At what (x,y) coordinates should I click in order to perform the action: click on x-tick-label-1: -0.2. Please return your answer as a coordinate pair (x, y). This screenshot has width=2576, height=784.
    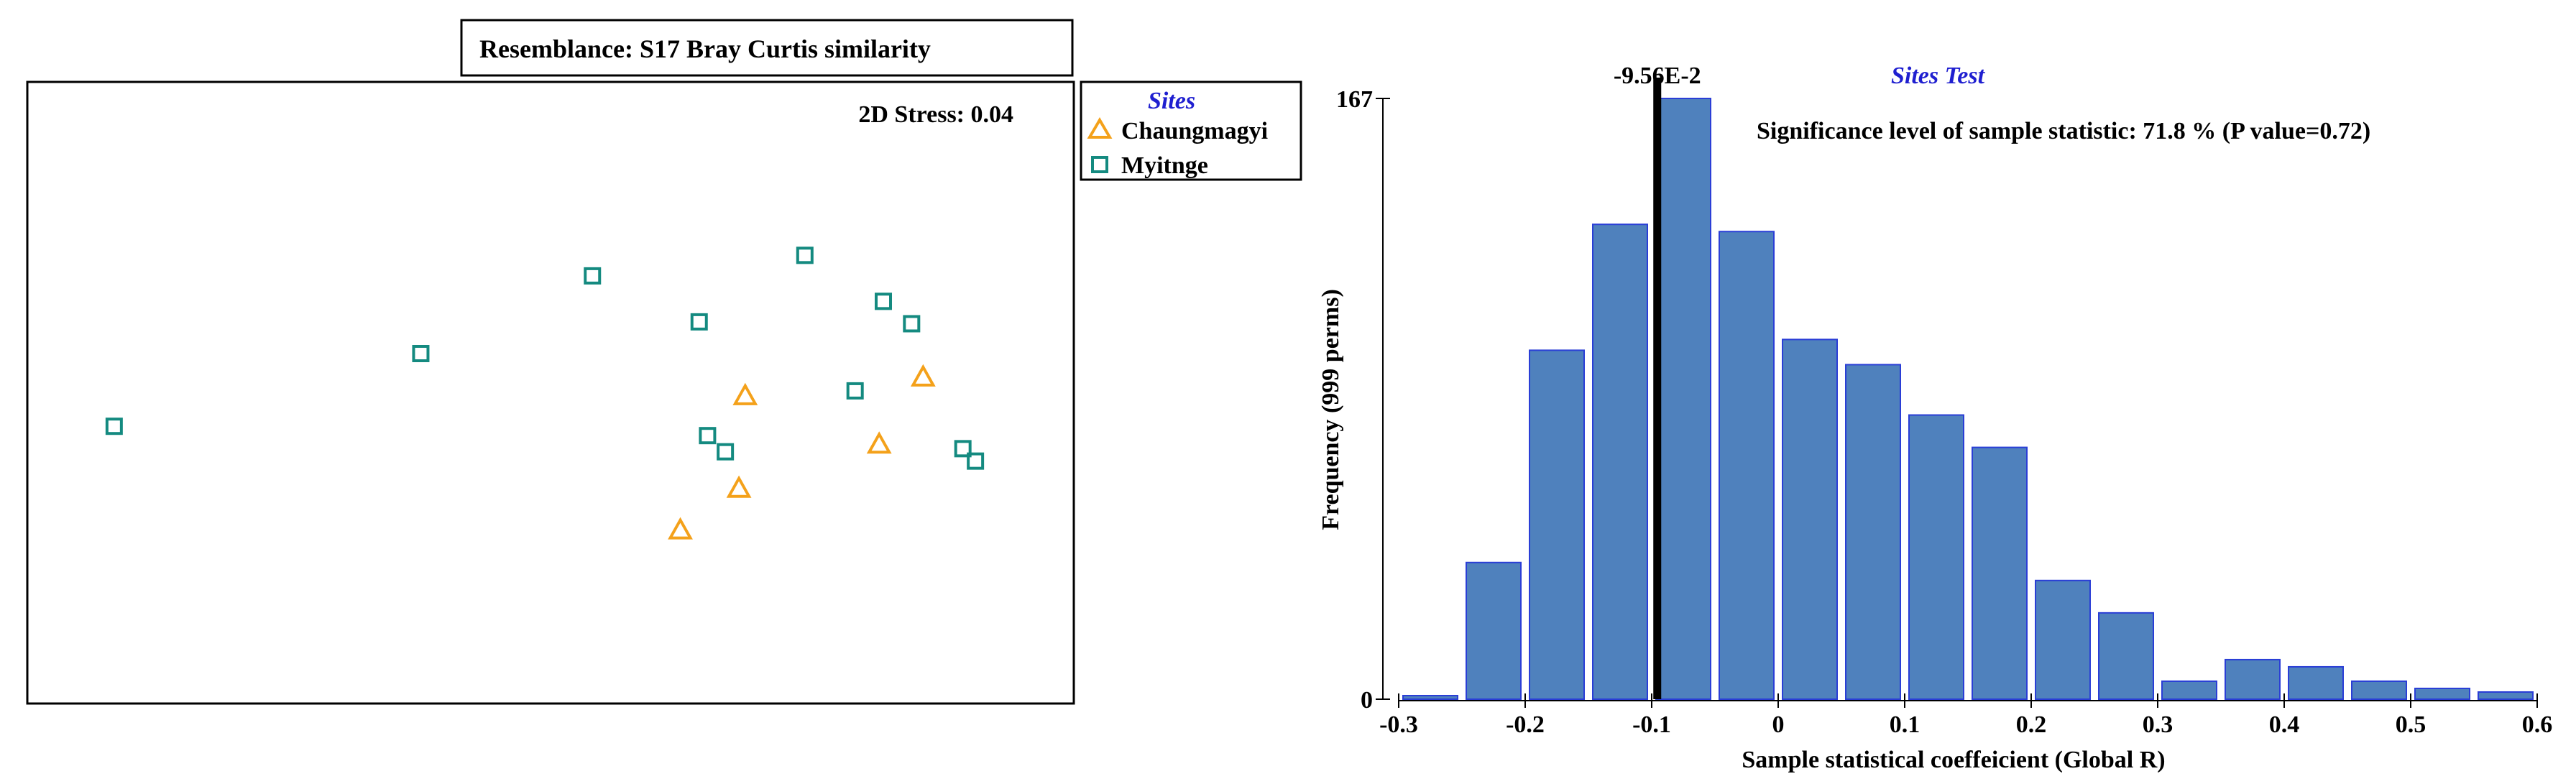
    Looking at the image, I should click on (1525, 724).